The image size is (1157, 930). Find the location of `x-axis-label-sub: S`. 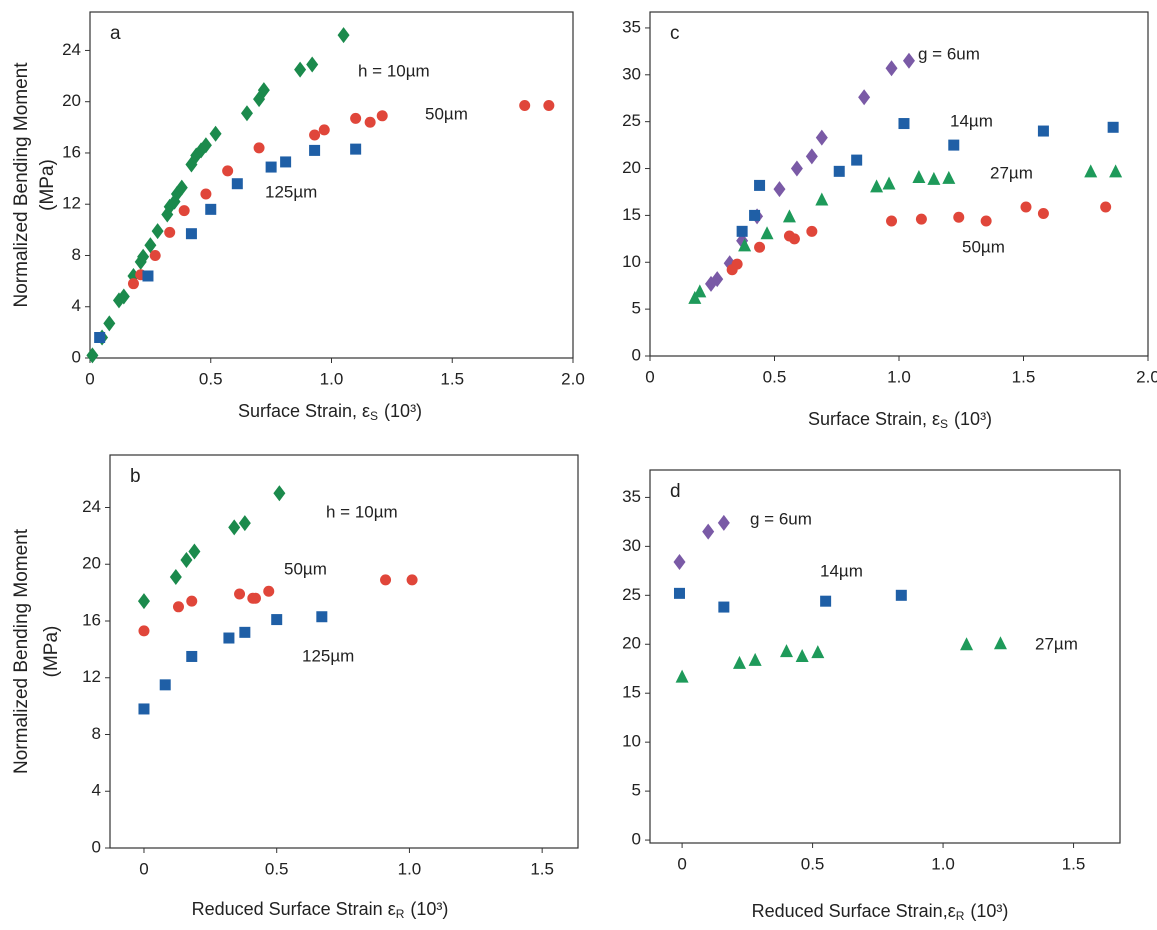

x-axis-label-sub: S is located at coordinates (374, 416).